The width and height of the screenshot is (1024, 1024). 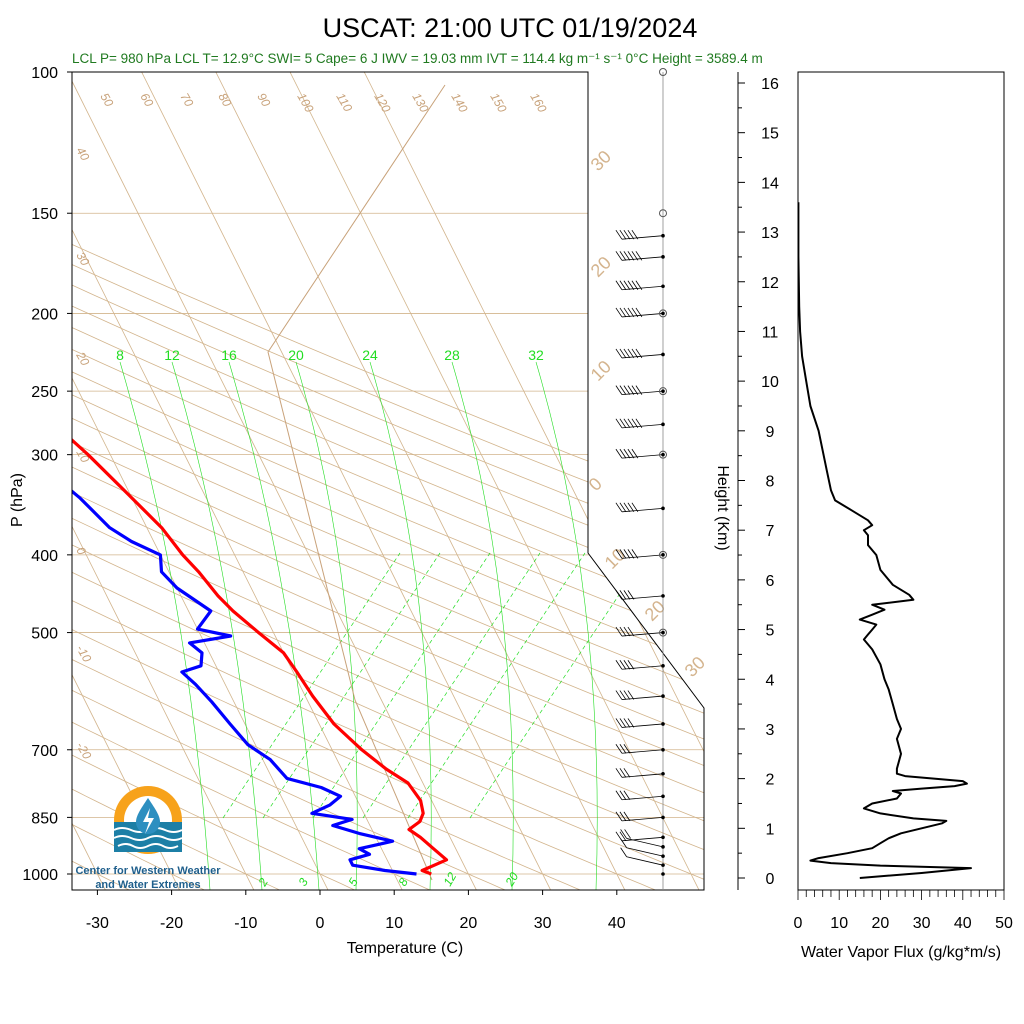 What do you see at coordinates (97, 923) in the screenshot?
I see `temperature-tick-label: -30` at bounding box center [97, 923].